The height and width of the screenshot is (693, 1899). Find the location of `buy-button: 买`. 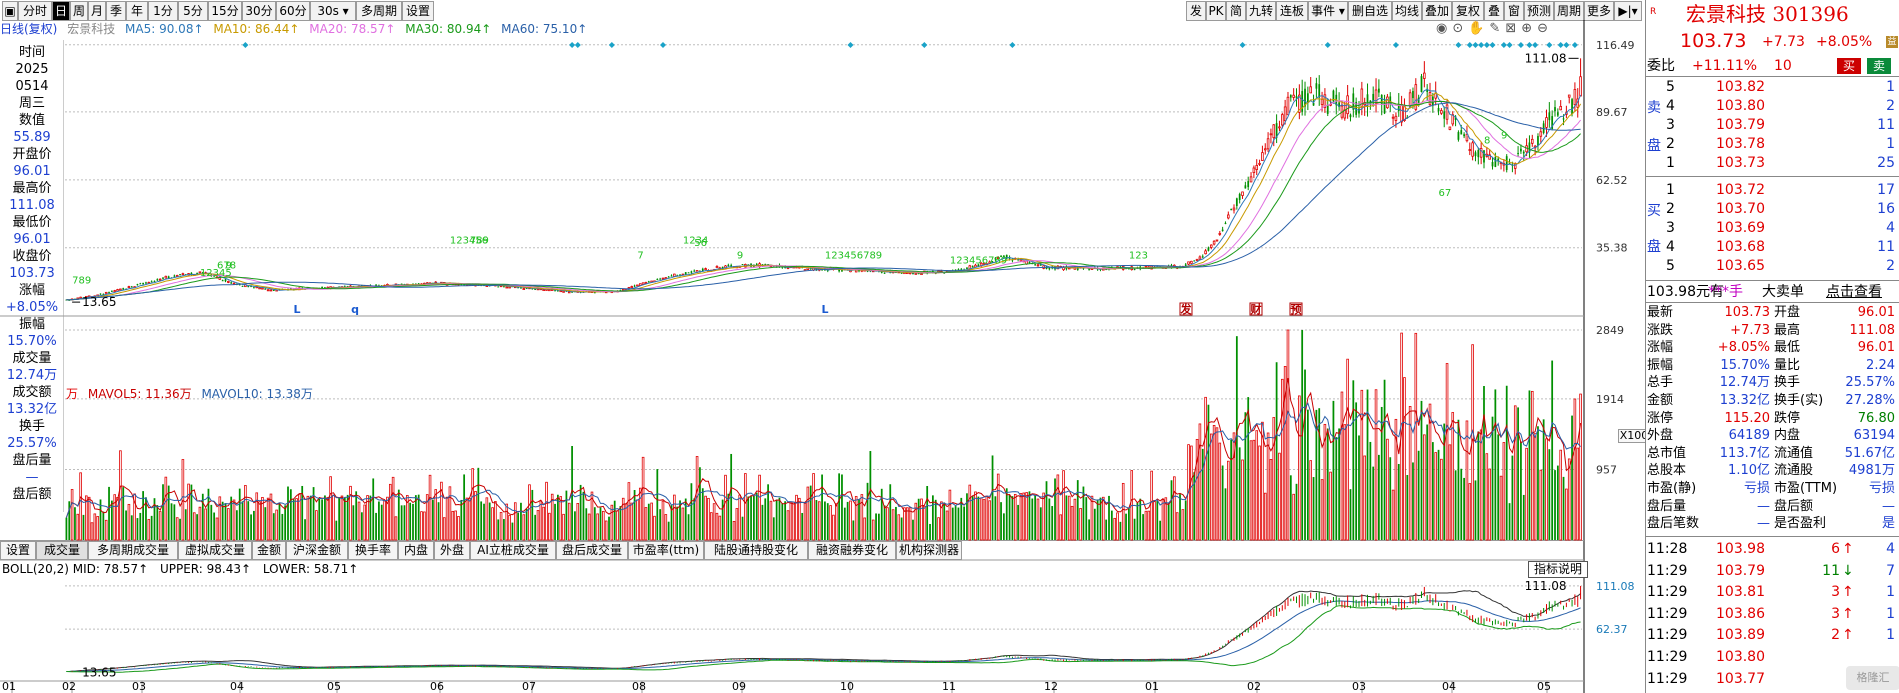

buy-button: 买 is located at coordinates (1849, 66).